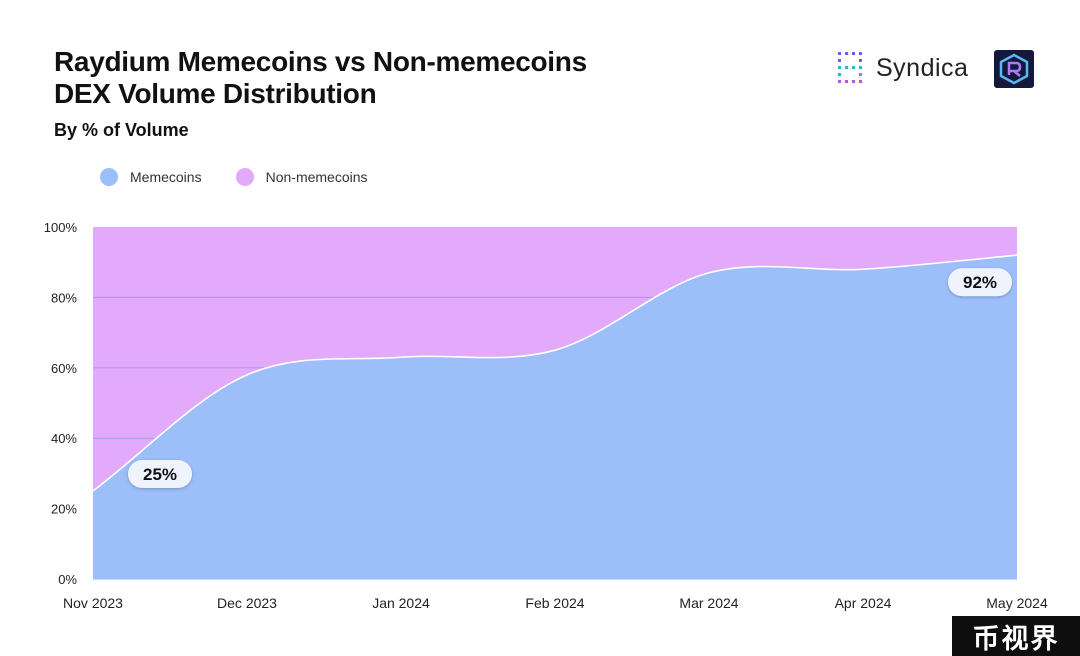  Describe the element at coordinates (922, 67) in the screenshot. I see `brand-name: Syndica` at that location.